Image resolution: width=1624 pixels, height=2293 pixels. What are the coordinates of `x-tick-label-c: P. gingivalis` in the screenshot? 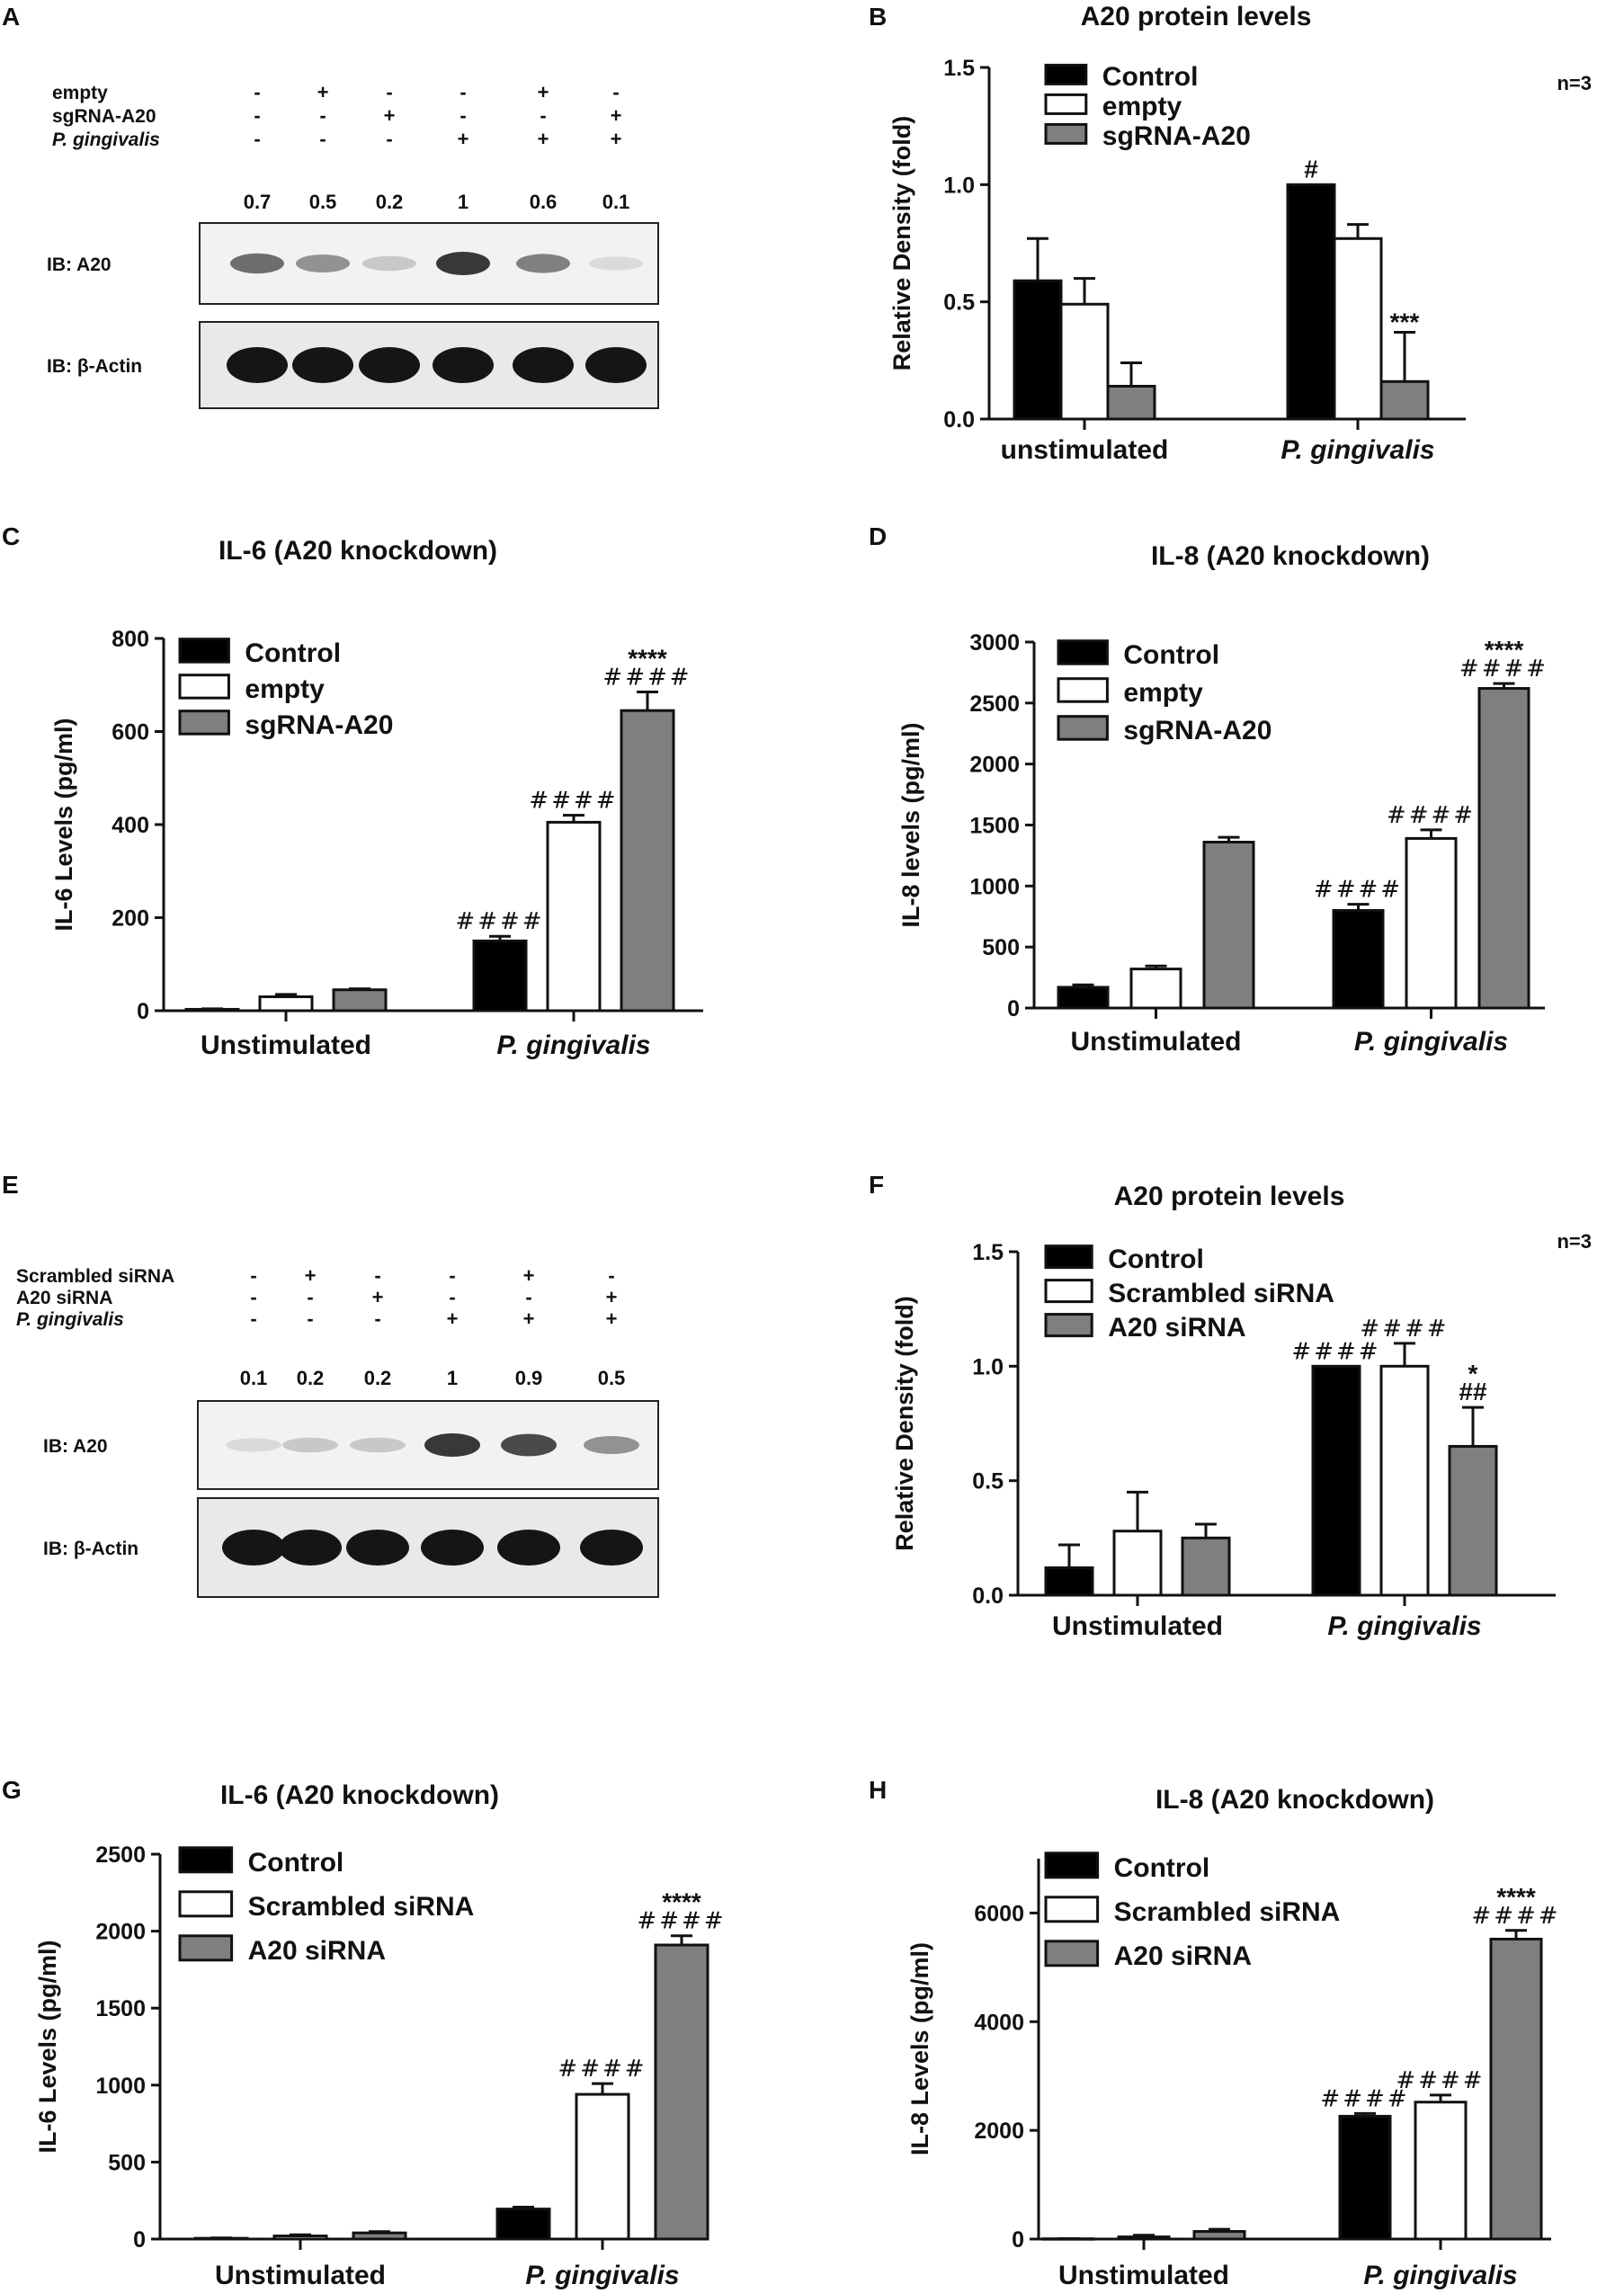 It's located at (573, 1045).